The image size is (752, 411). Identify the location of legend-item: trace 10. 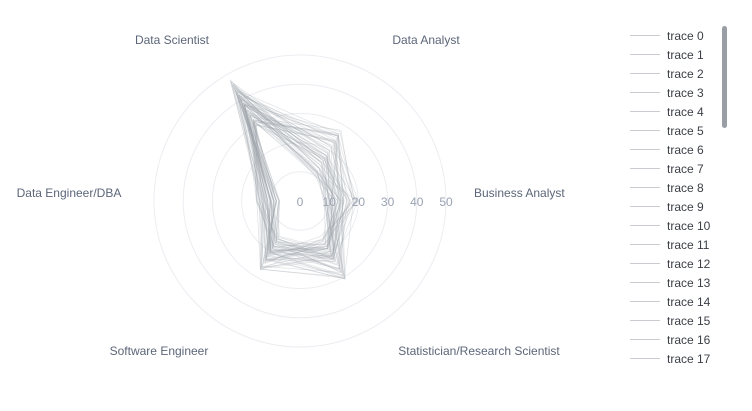
(680, 225).